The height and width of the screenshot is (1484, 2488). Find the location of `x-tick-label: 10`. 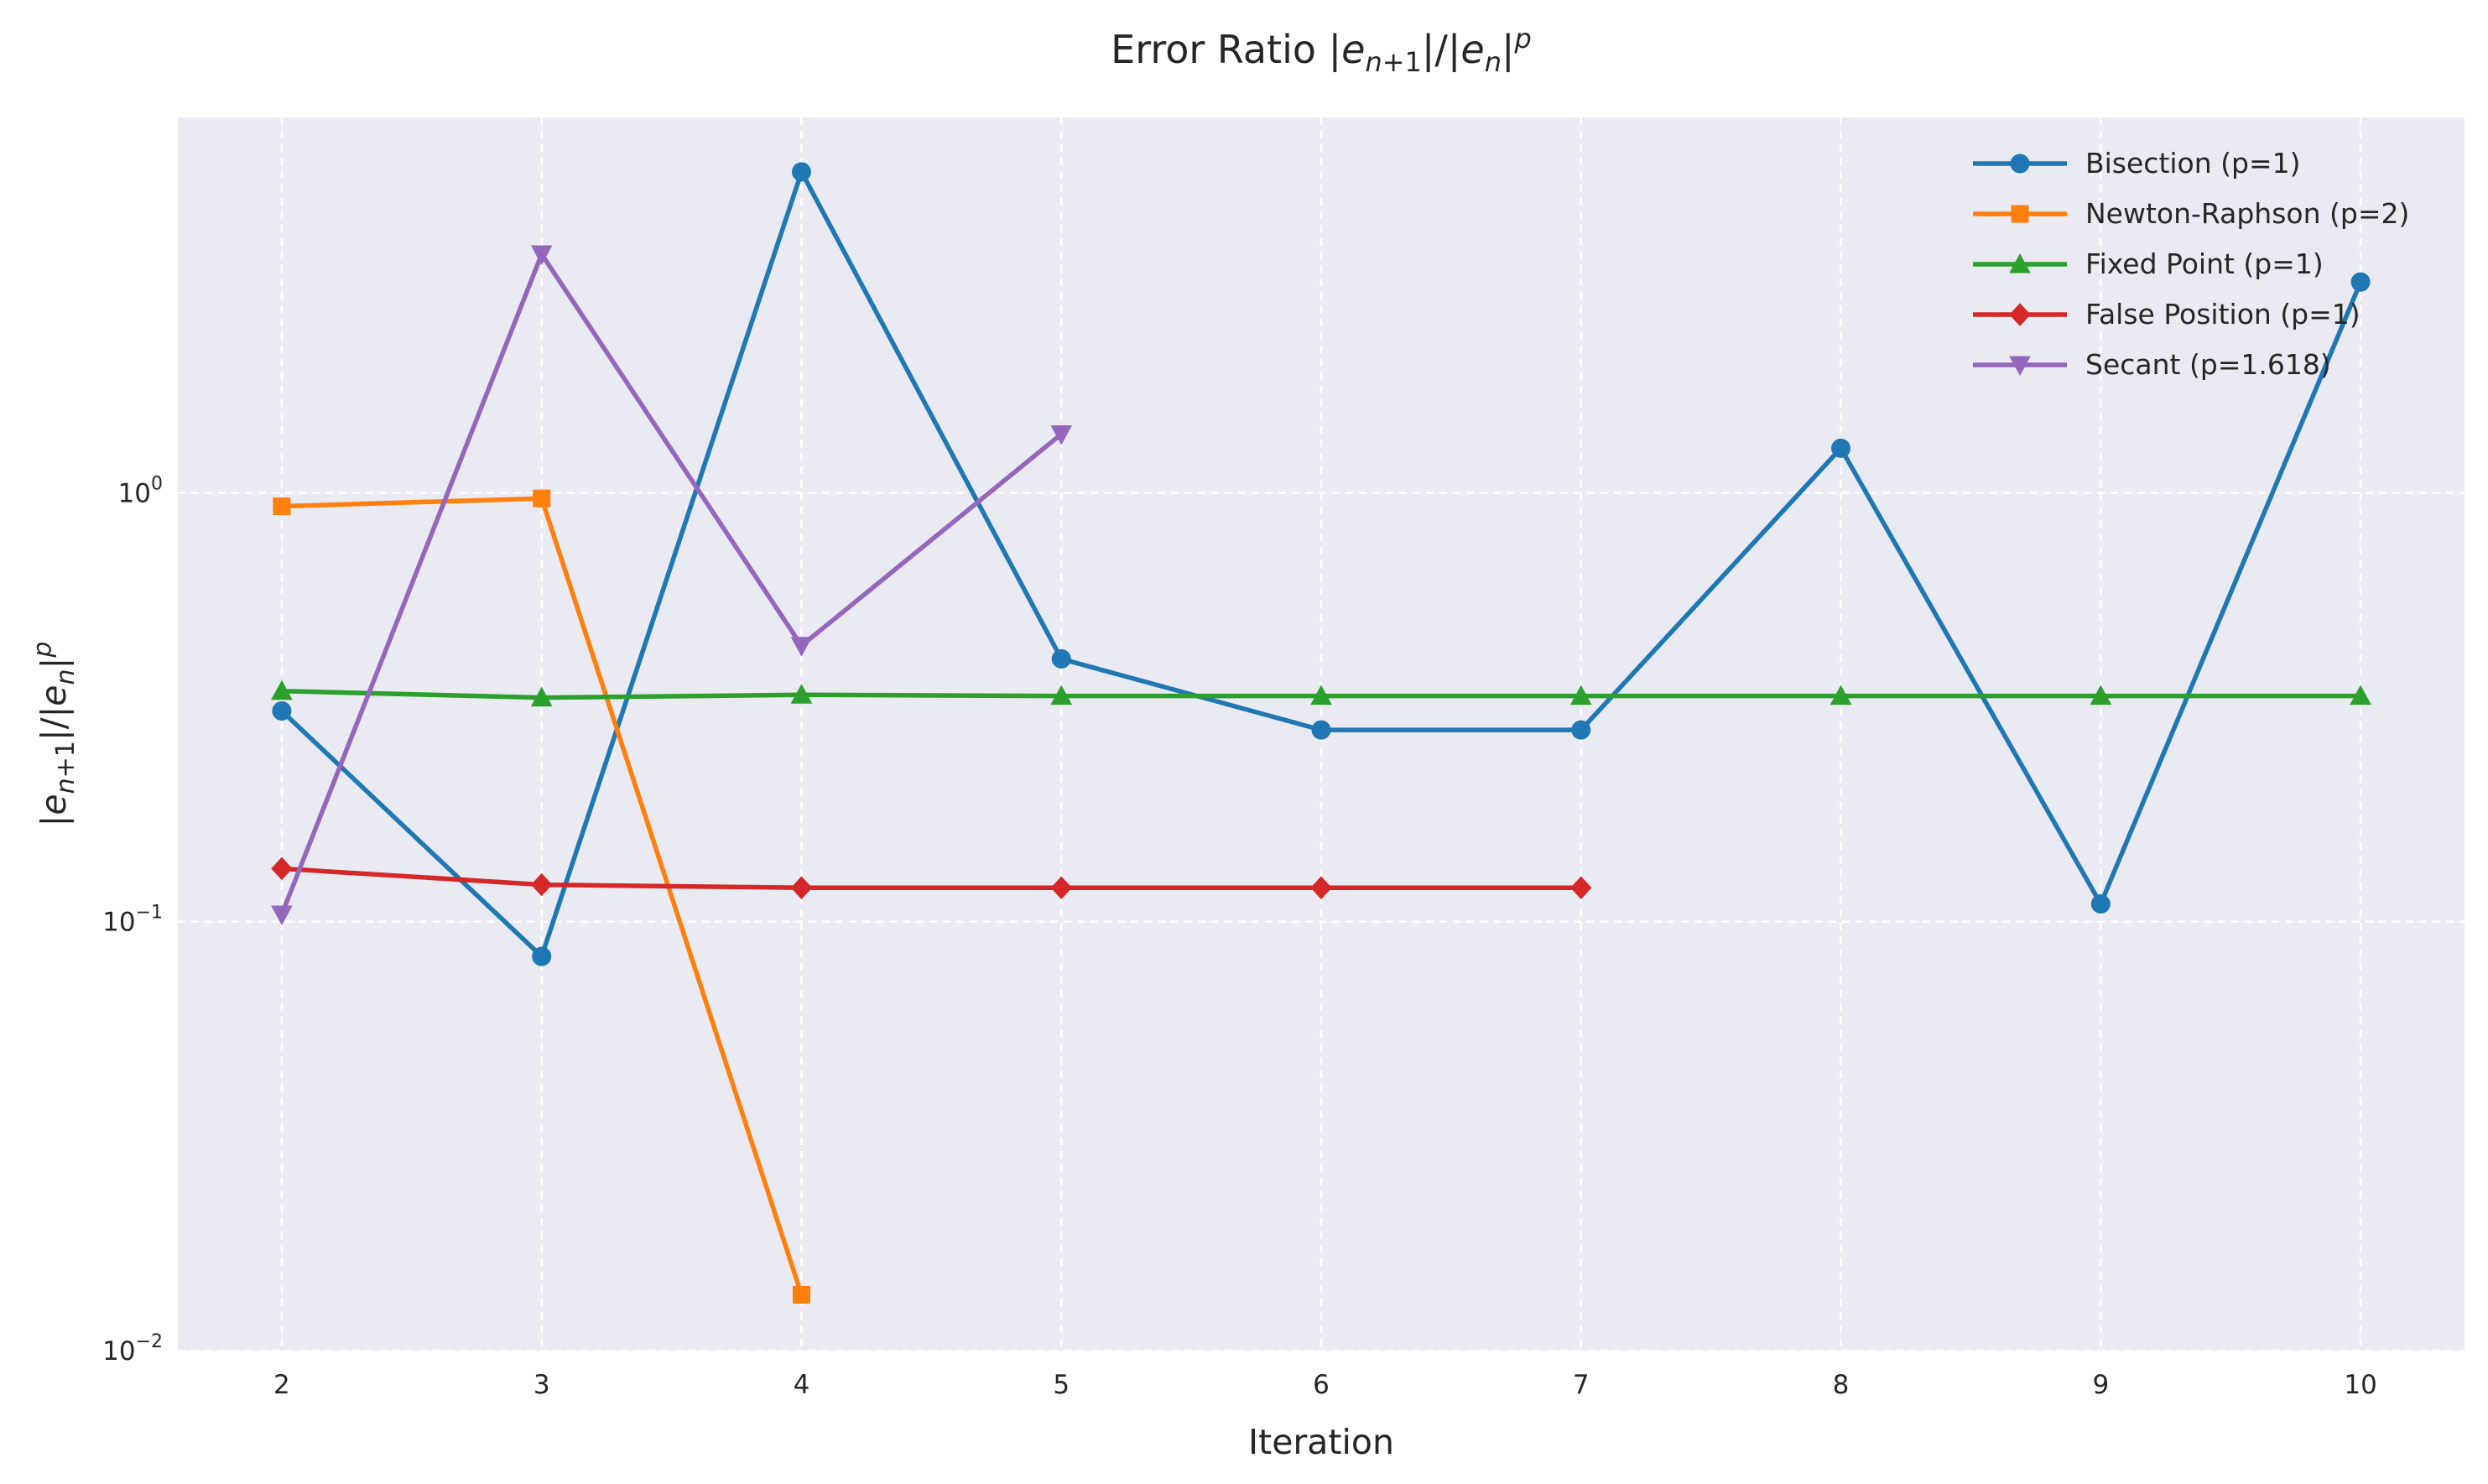

x-tick-label: 10 is located at coordinates (2360, 1385).